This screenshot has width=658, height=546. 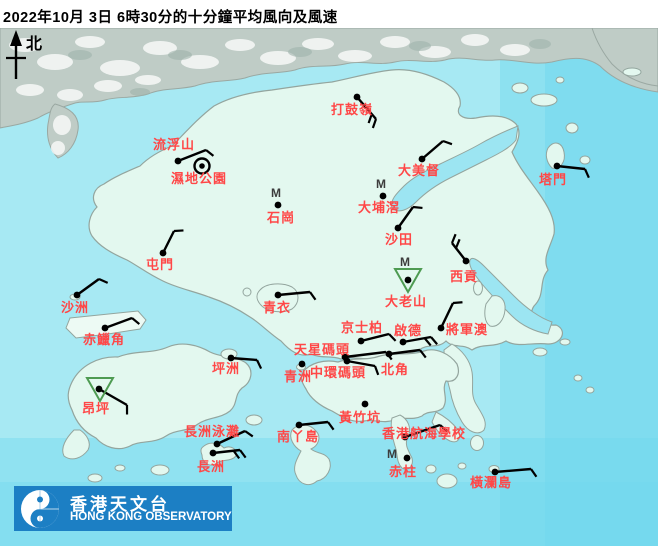 I want to click on station-north-point, so click(x=406, y=353).